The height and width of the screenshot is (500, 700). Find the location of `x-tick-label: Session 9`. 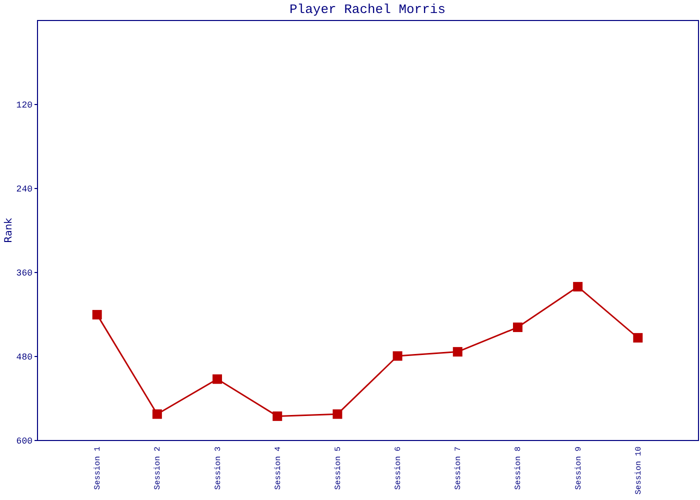

x-tick-label: Session 9 is located at coordinates (579, 468).